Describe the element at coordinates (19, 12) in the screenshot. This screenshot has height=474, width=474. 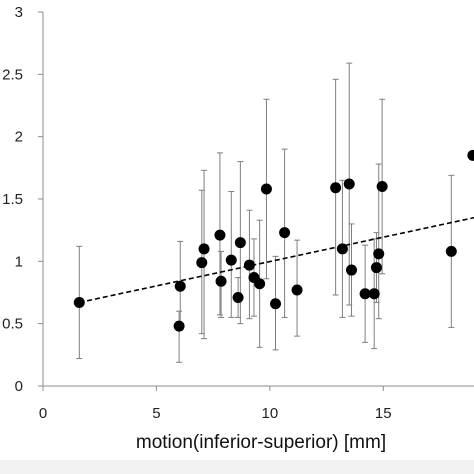
I see `y-tick-label: 3` at that location.